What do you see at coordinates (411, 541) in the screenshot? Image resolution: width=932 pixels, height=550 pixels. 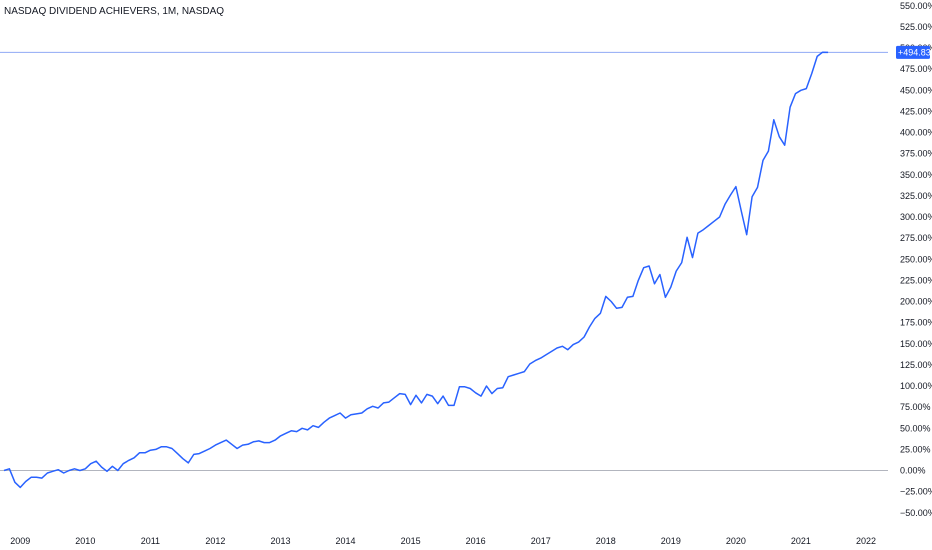 I see `x-tick-label: 2015` at bounding box center [411, 541].